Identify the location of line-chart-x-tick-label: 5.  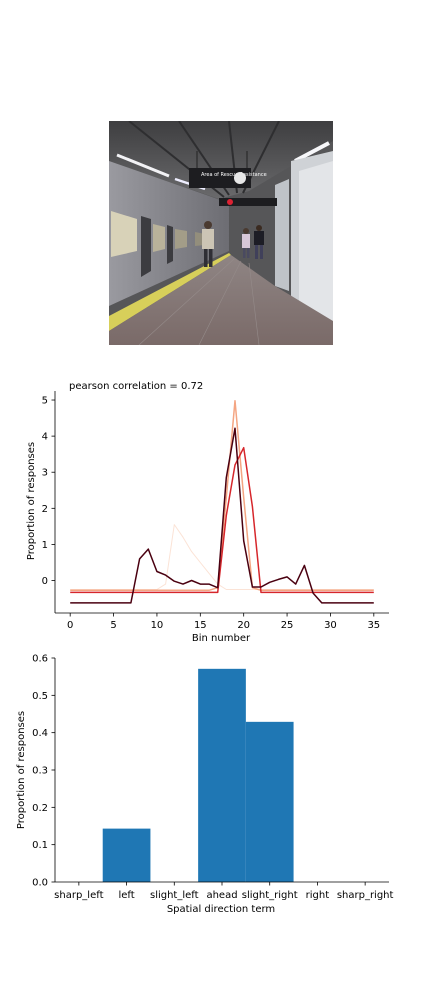
(113, 625).